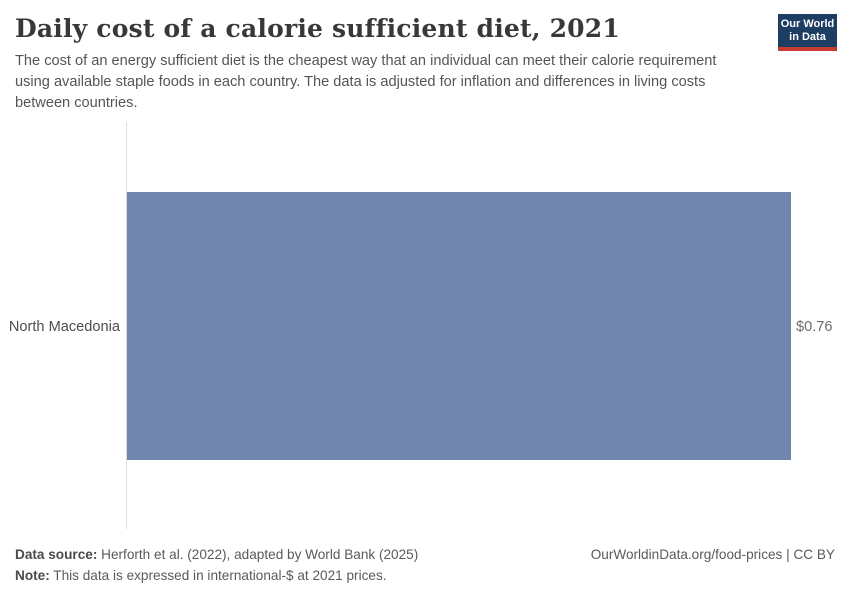 This screenshot has width=850, height=600. I want to click on bar-value-label: $0.76, so click(814, 327).